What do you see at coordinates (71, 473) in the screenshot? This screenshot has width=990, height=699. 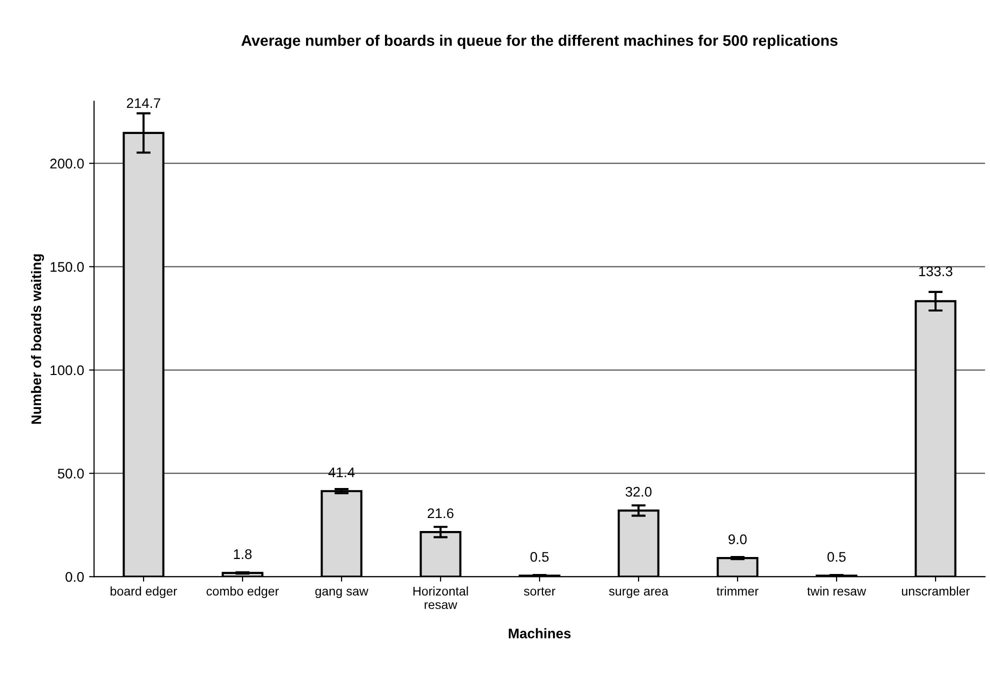 I see `y-tick-label: 50.0` at bounding box center [71, 473].